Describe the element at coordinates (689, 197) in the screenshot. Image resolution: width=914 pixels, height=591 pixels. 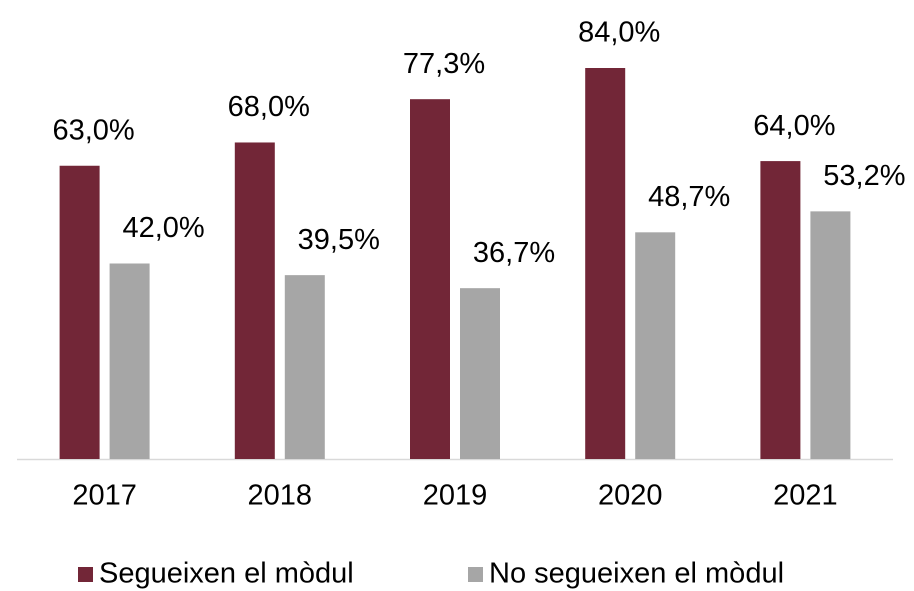
I see `value-label: 48,7%` at that location.